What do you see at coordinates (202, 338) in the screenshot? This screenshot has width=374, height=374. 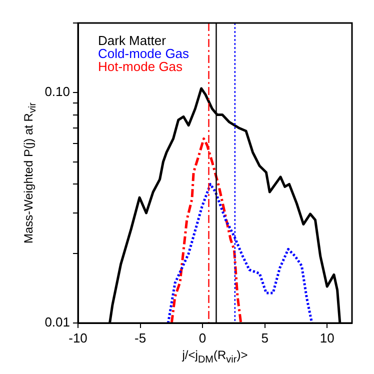 I see `x-tick-label: 0` at bounding box center [202, 338].